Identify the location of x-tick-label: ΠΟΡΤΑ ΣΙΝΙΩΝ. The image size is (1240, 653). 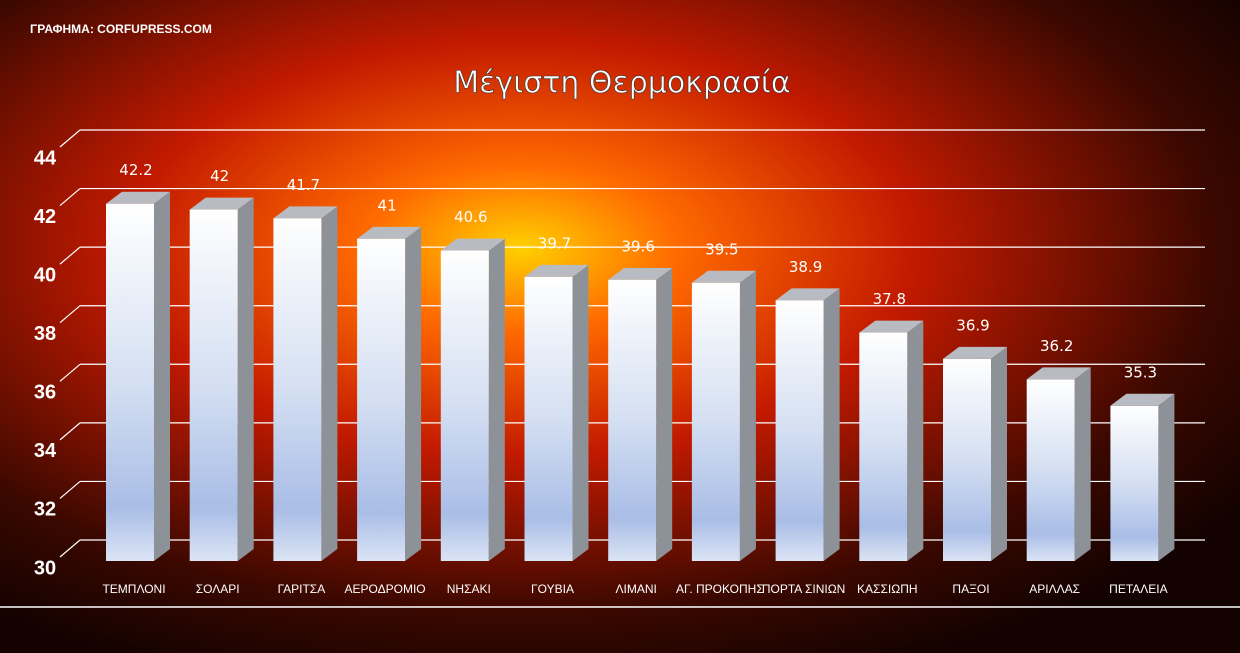
(804, 589).